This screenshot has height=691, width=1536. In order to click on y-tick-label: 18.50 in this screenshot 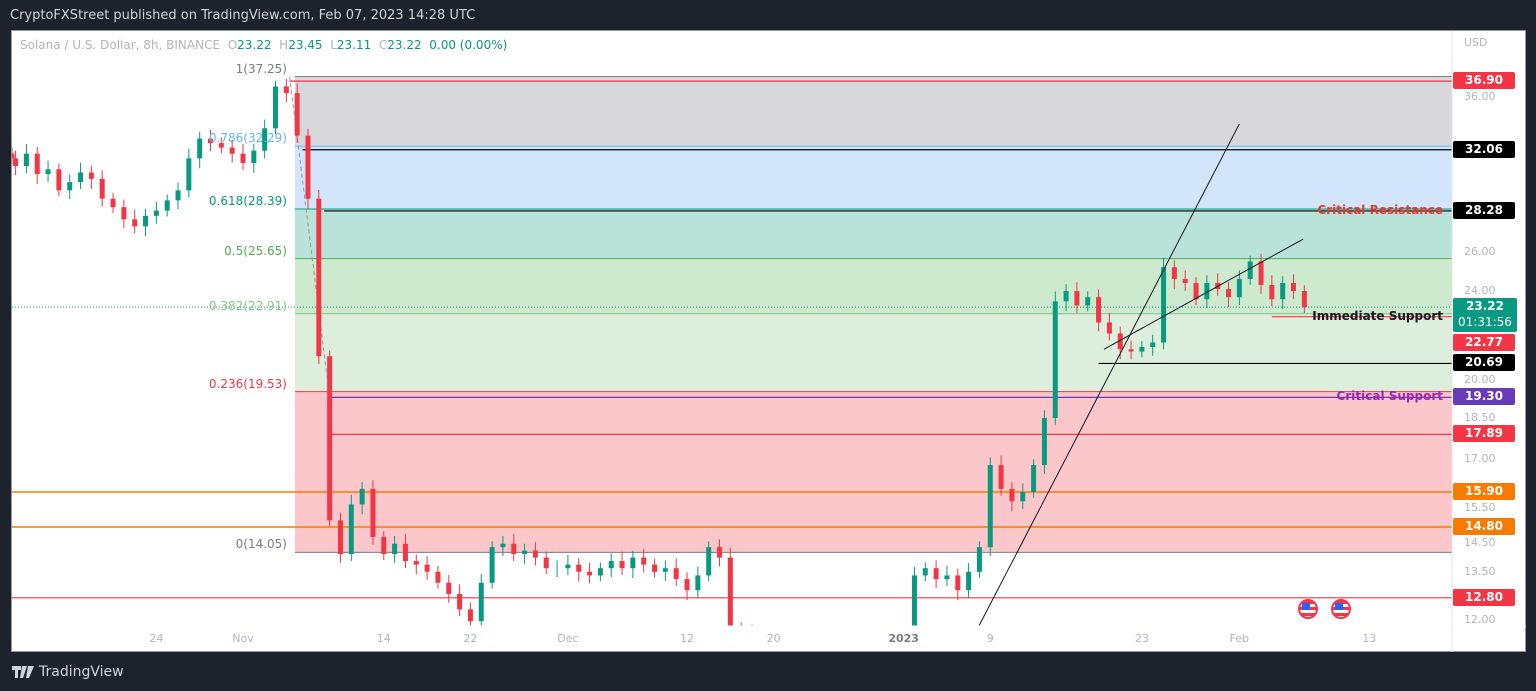, I will do `click(1480, 418)`.